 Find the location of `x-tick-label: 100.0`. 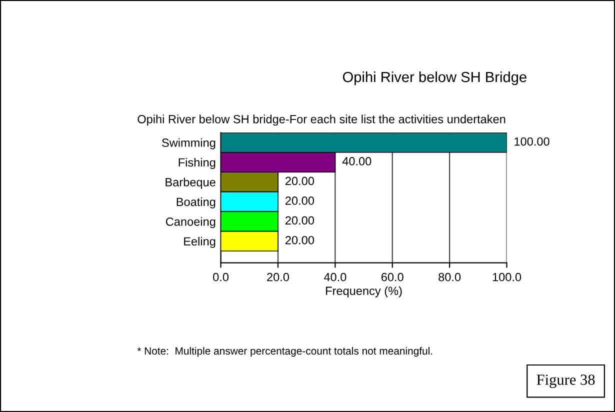

x-tick-label: 100.0 is located at coordinates (507, 277).